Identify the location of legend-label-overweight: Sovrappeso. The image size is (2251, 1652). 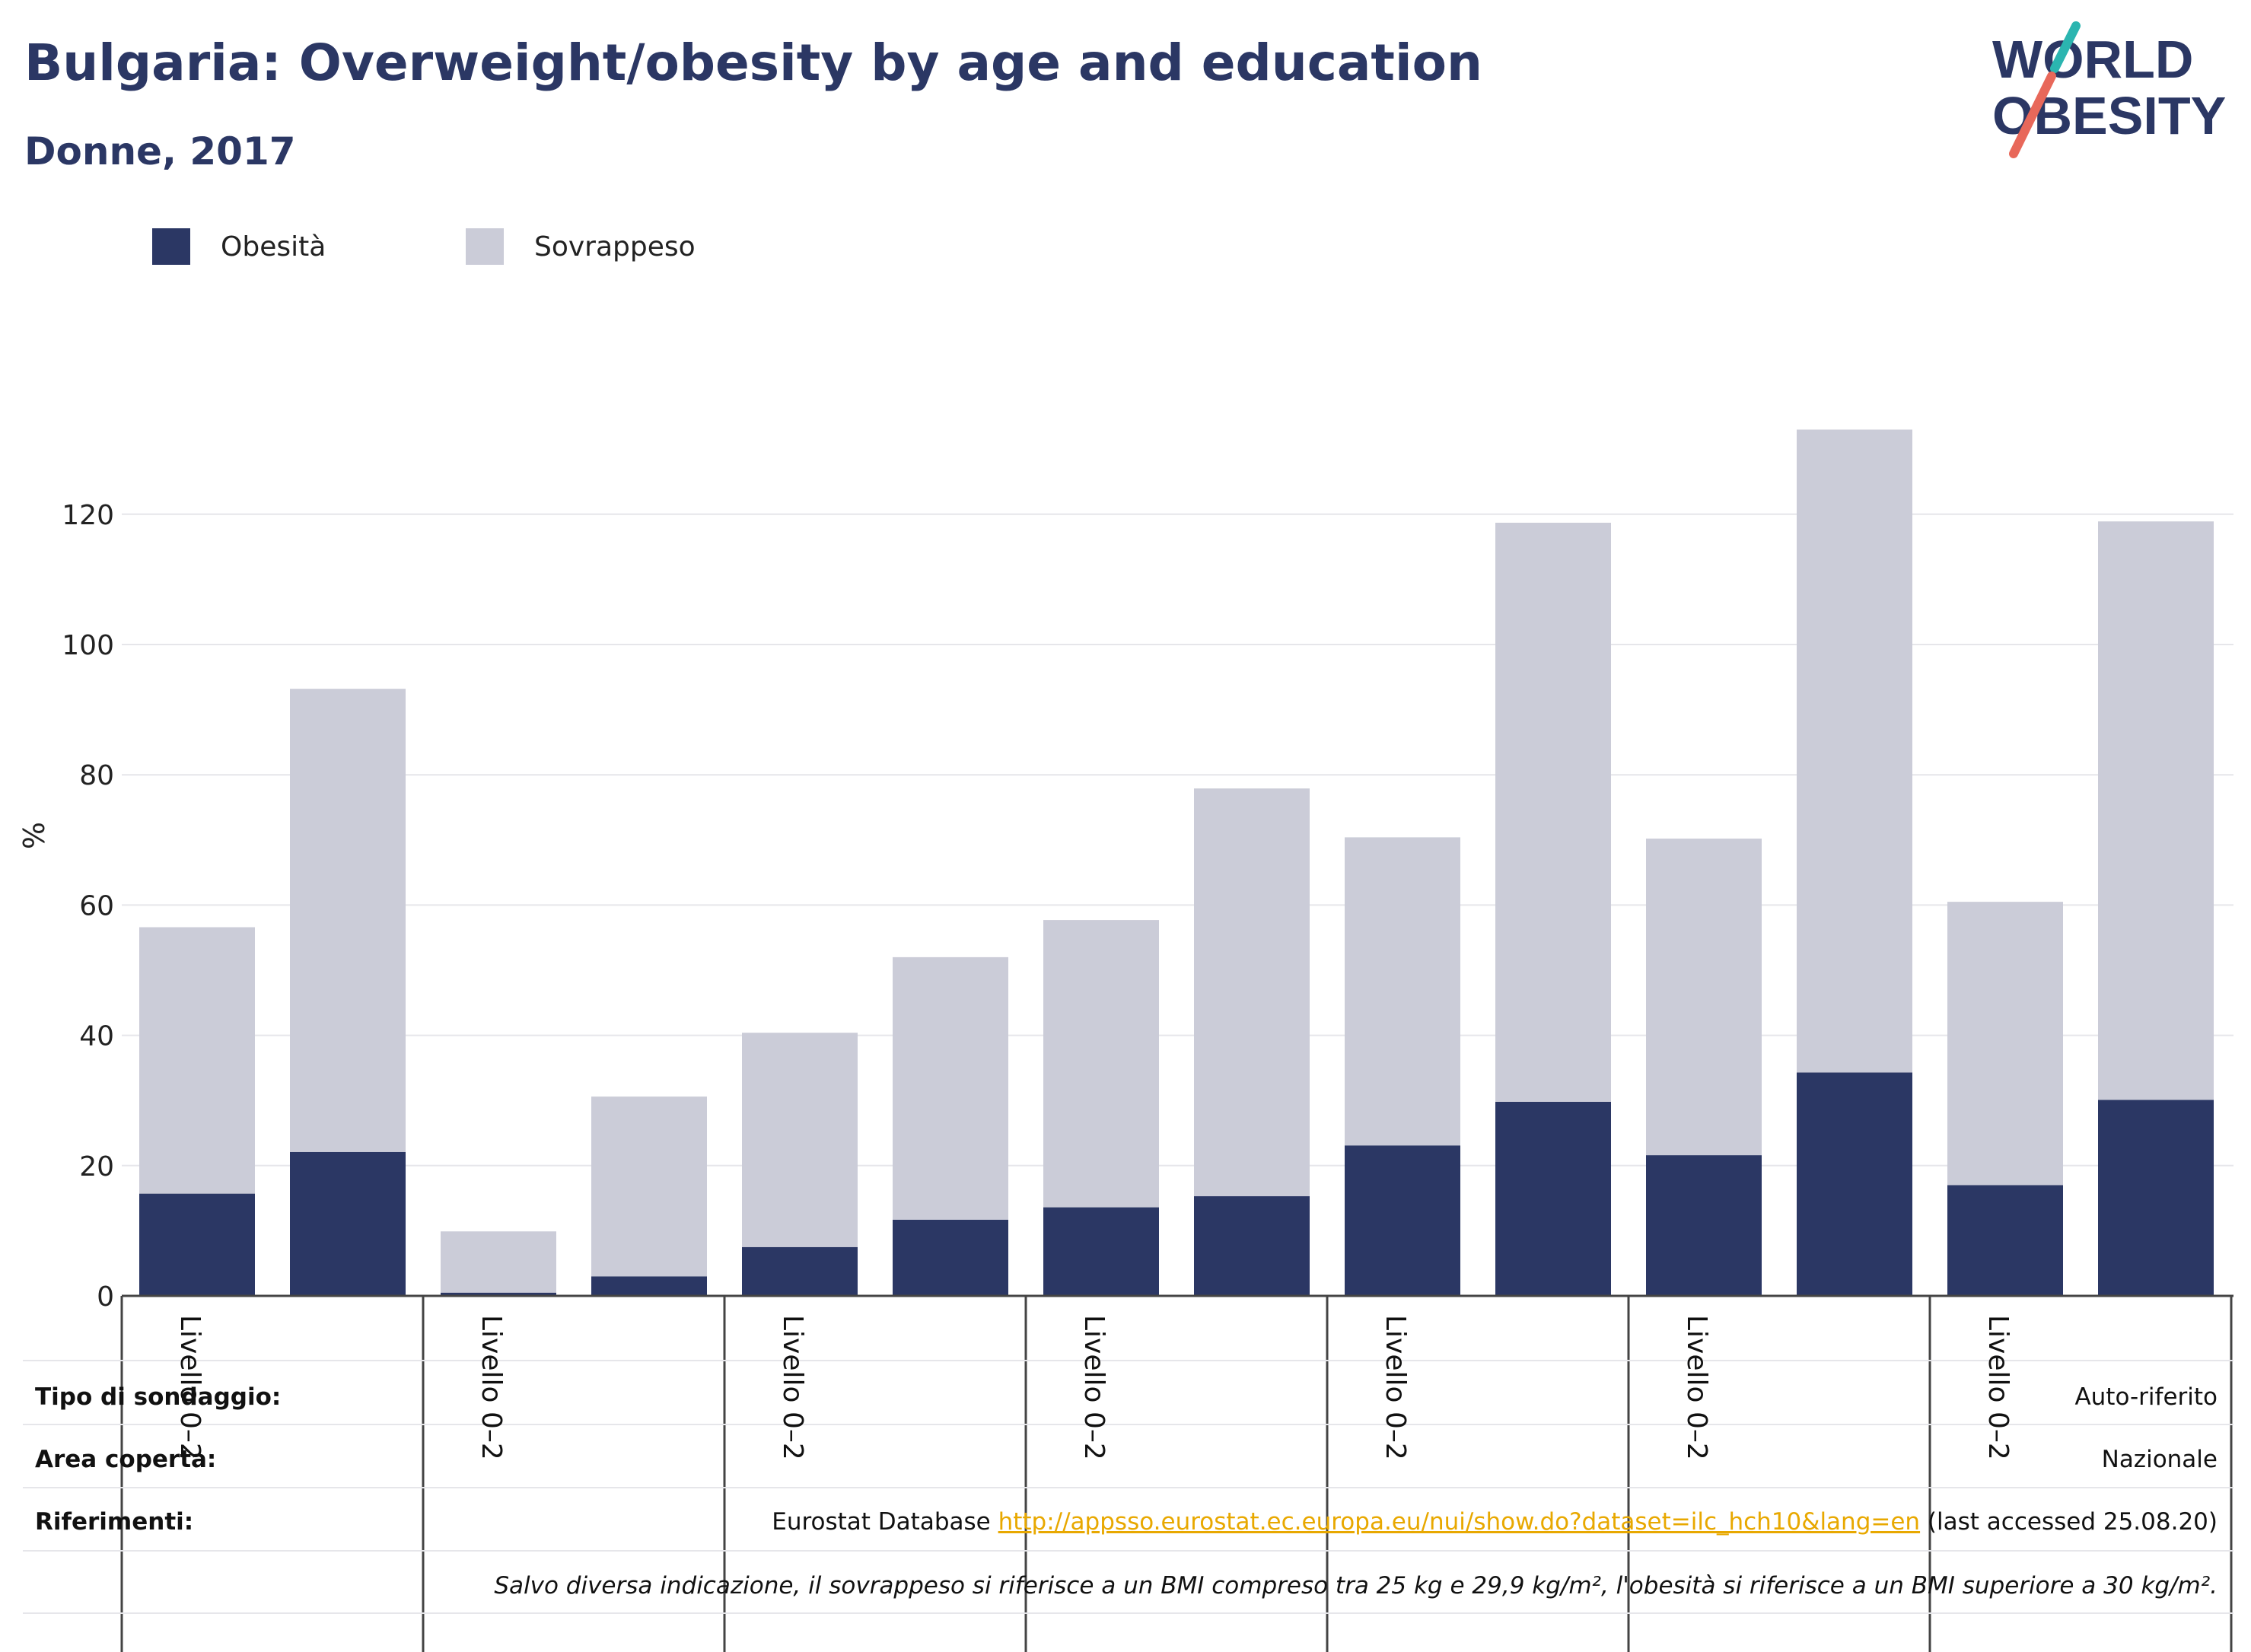
(615, 247).